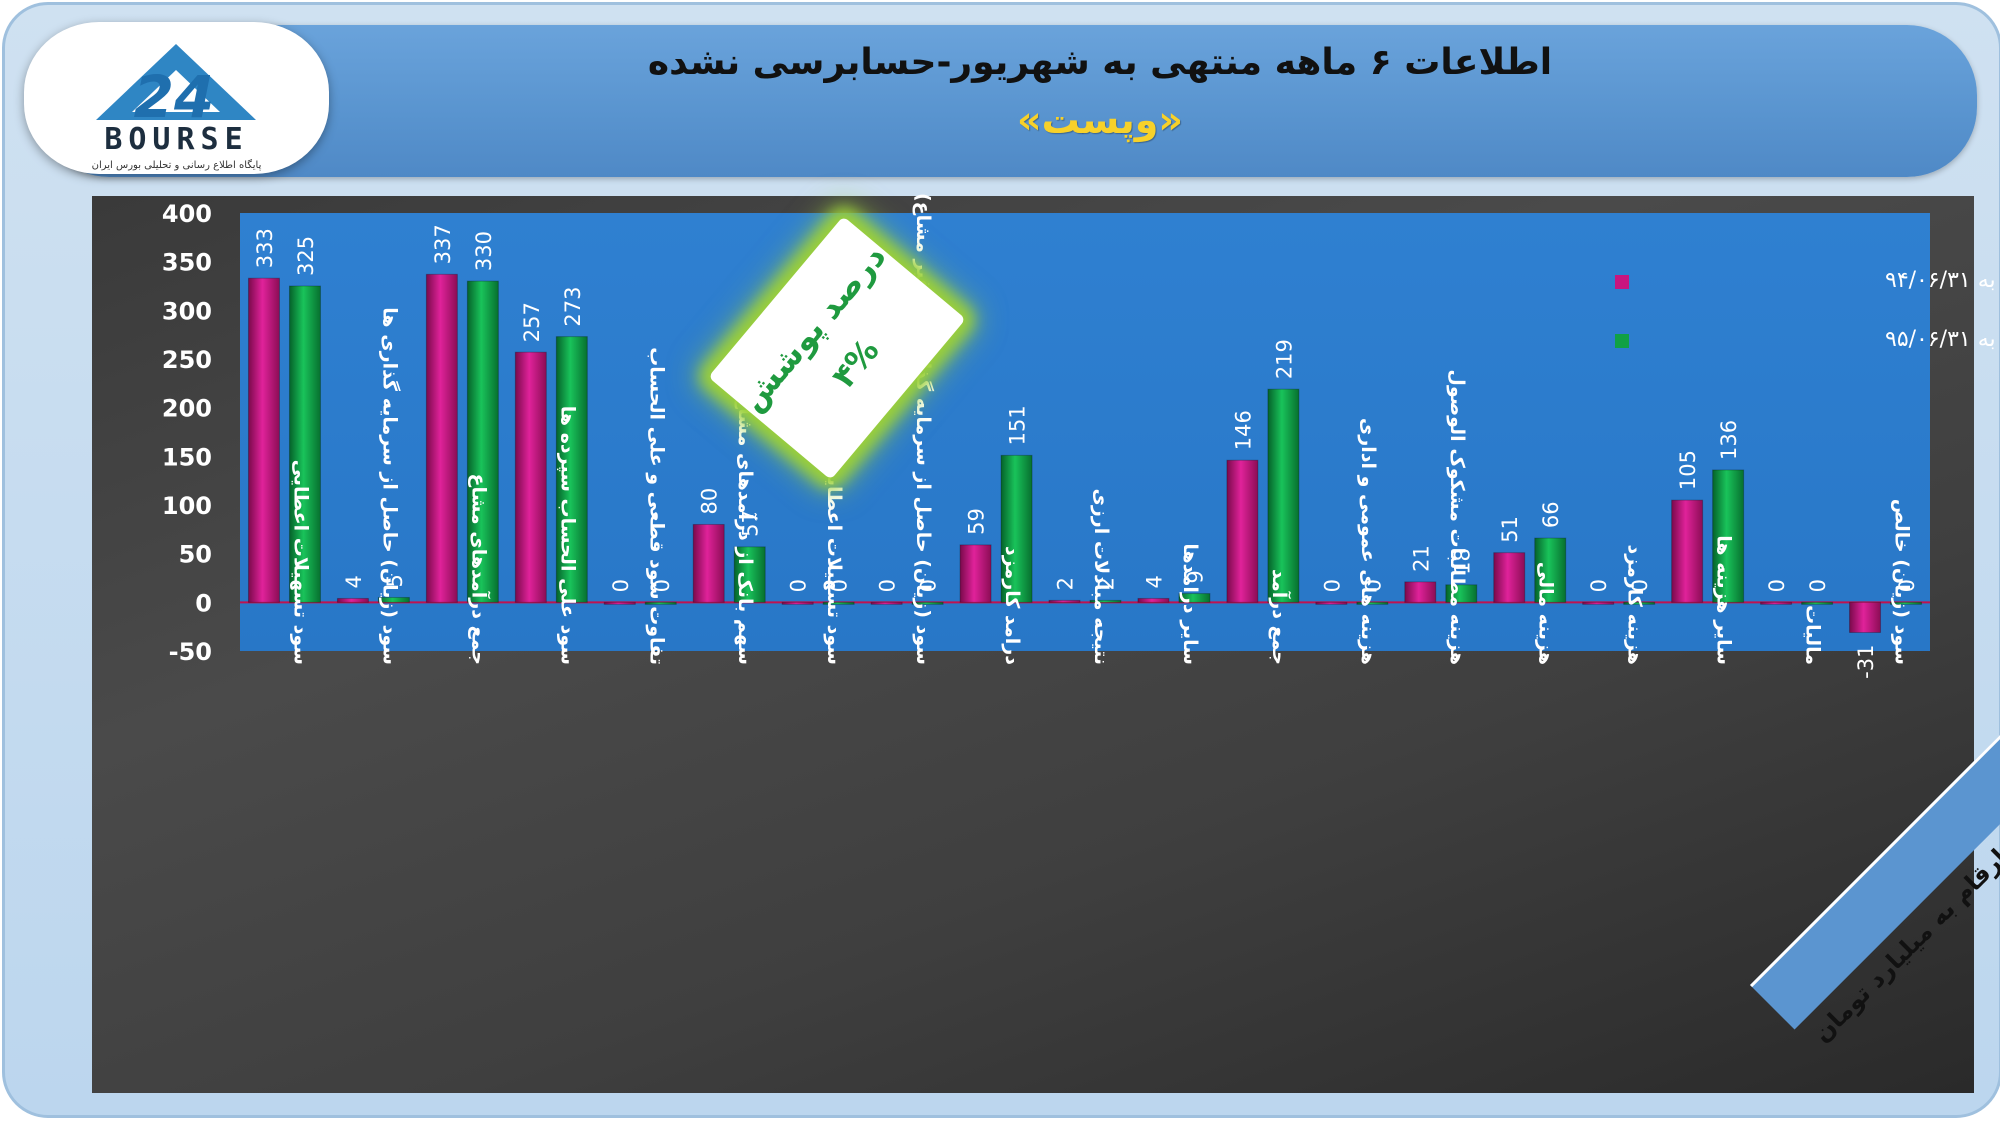  I want to click on page-subtitle: «وپست», so click(1100, 120).